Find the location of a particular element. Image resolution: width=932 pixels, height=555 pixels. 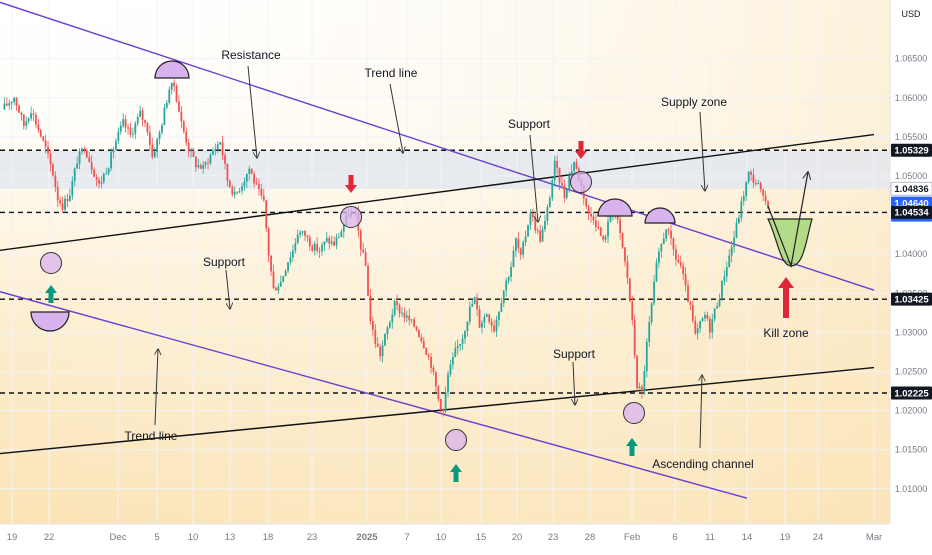

x-tick-label: 22 is located at coordinates (49, 537).